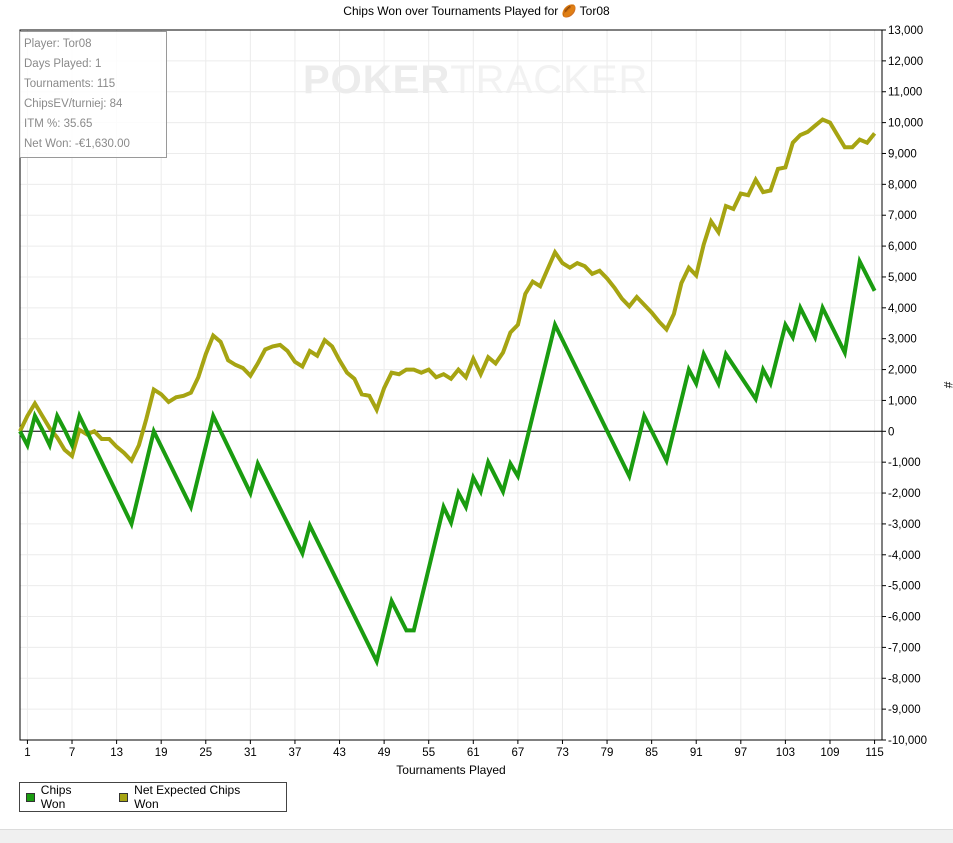 The image size is (953, 843). I want to click on legend-label-net-expected: Net Expected Chips Won, so click(187, 797).